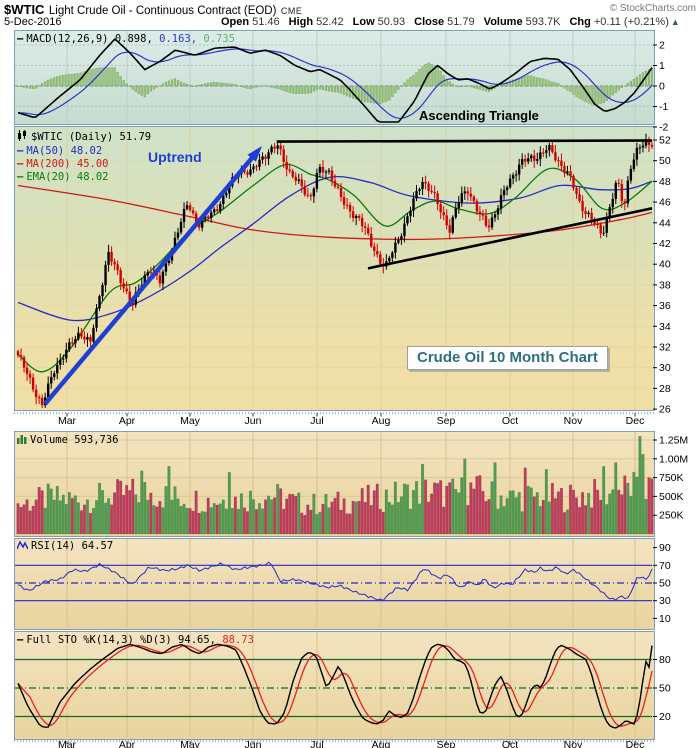 This screenshot has width=700, height=748. I want to click on copyright-label: © StockCharts.com, so click(652, 8).